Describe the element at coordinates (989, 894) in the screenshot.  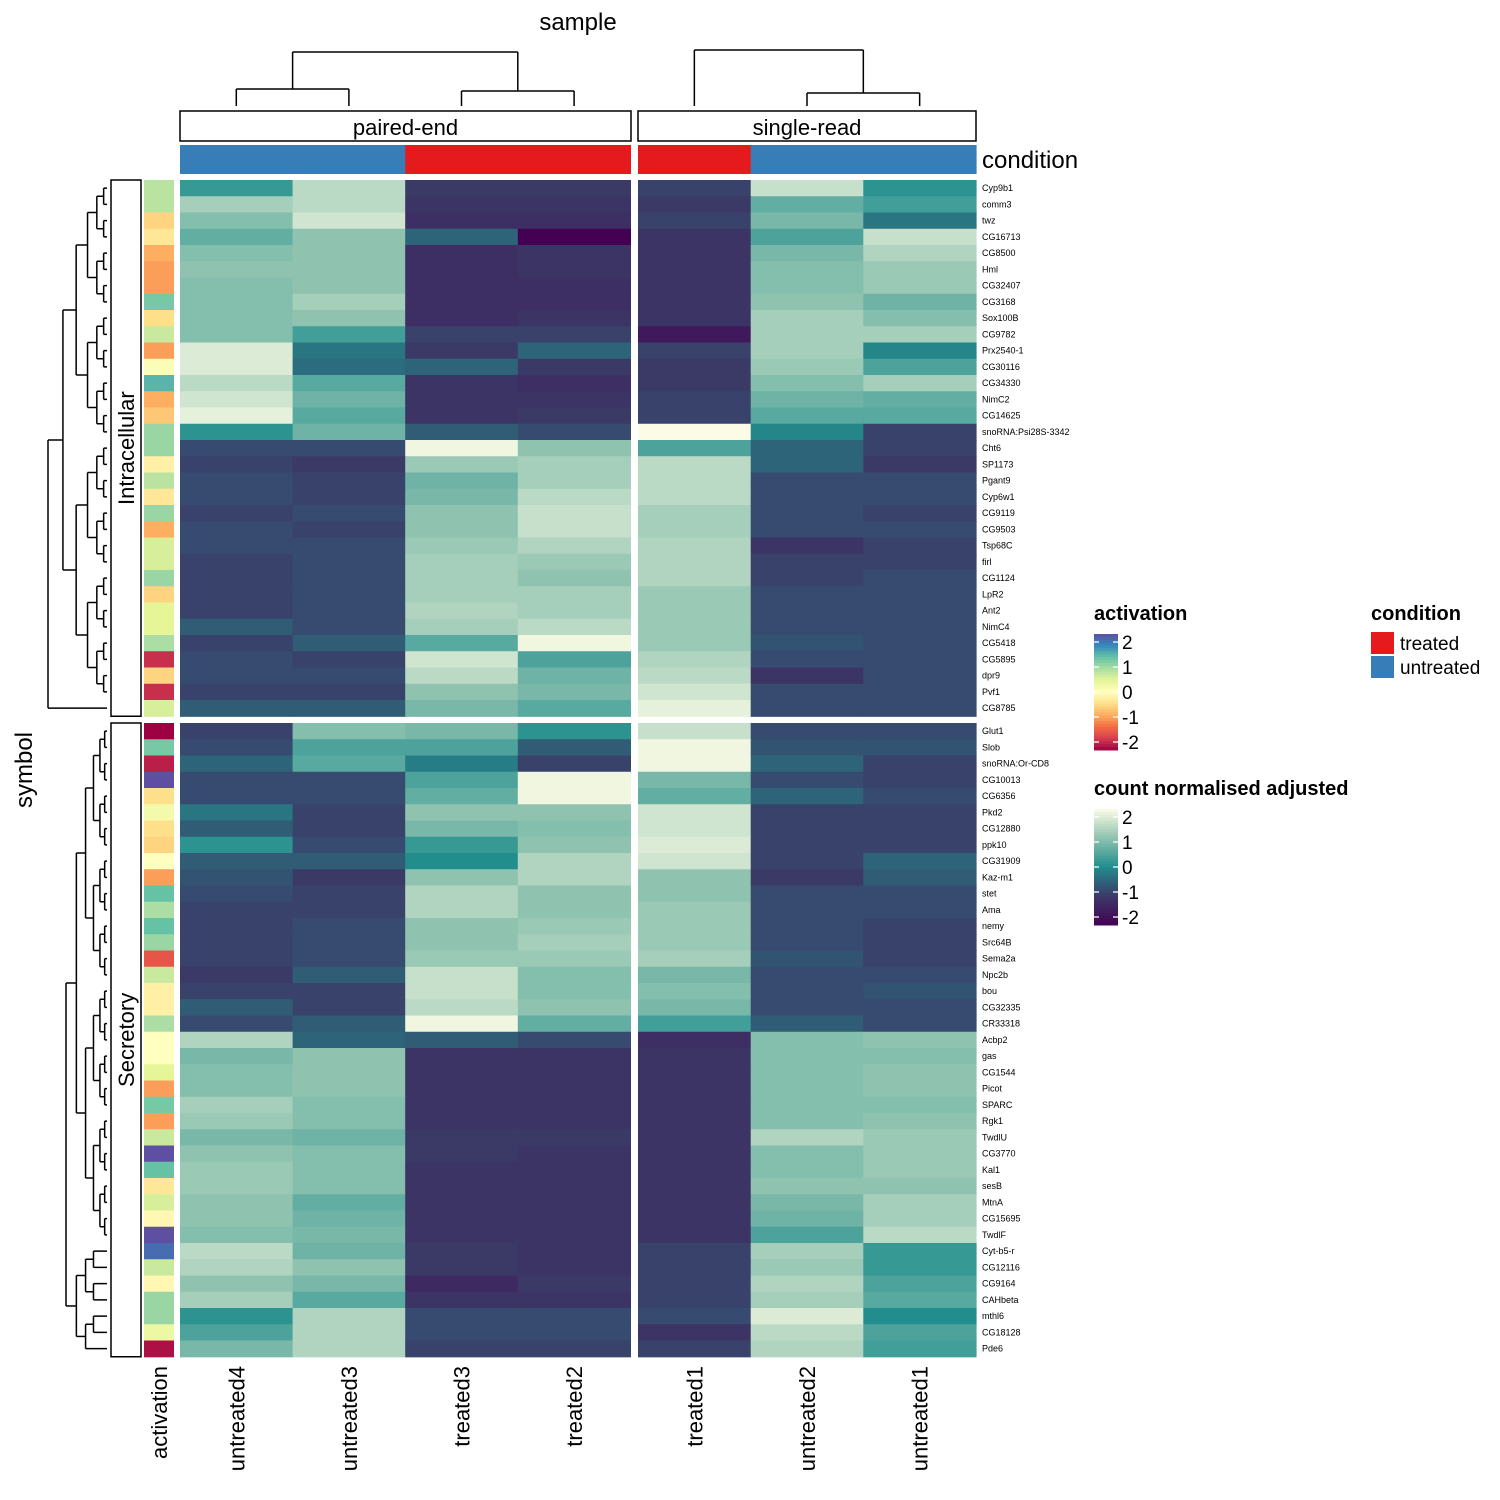
I see `row-label: stet` at that location.